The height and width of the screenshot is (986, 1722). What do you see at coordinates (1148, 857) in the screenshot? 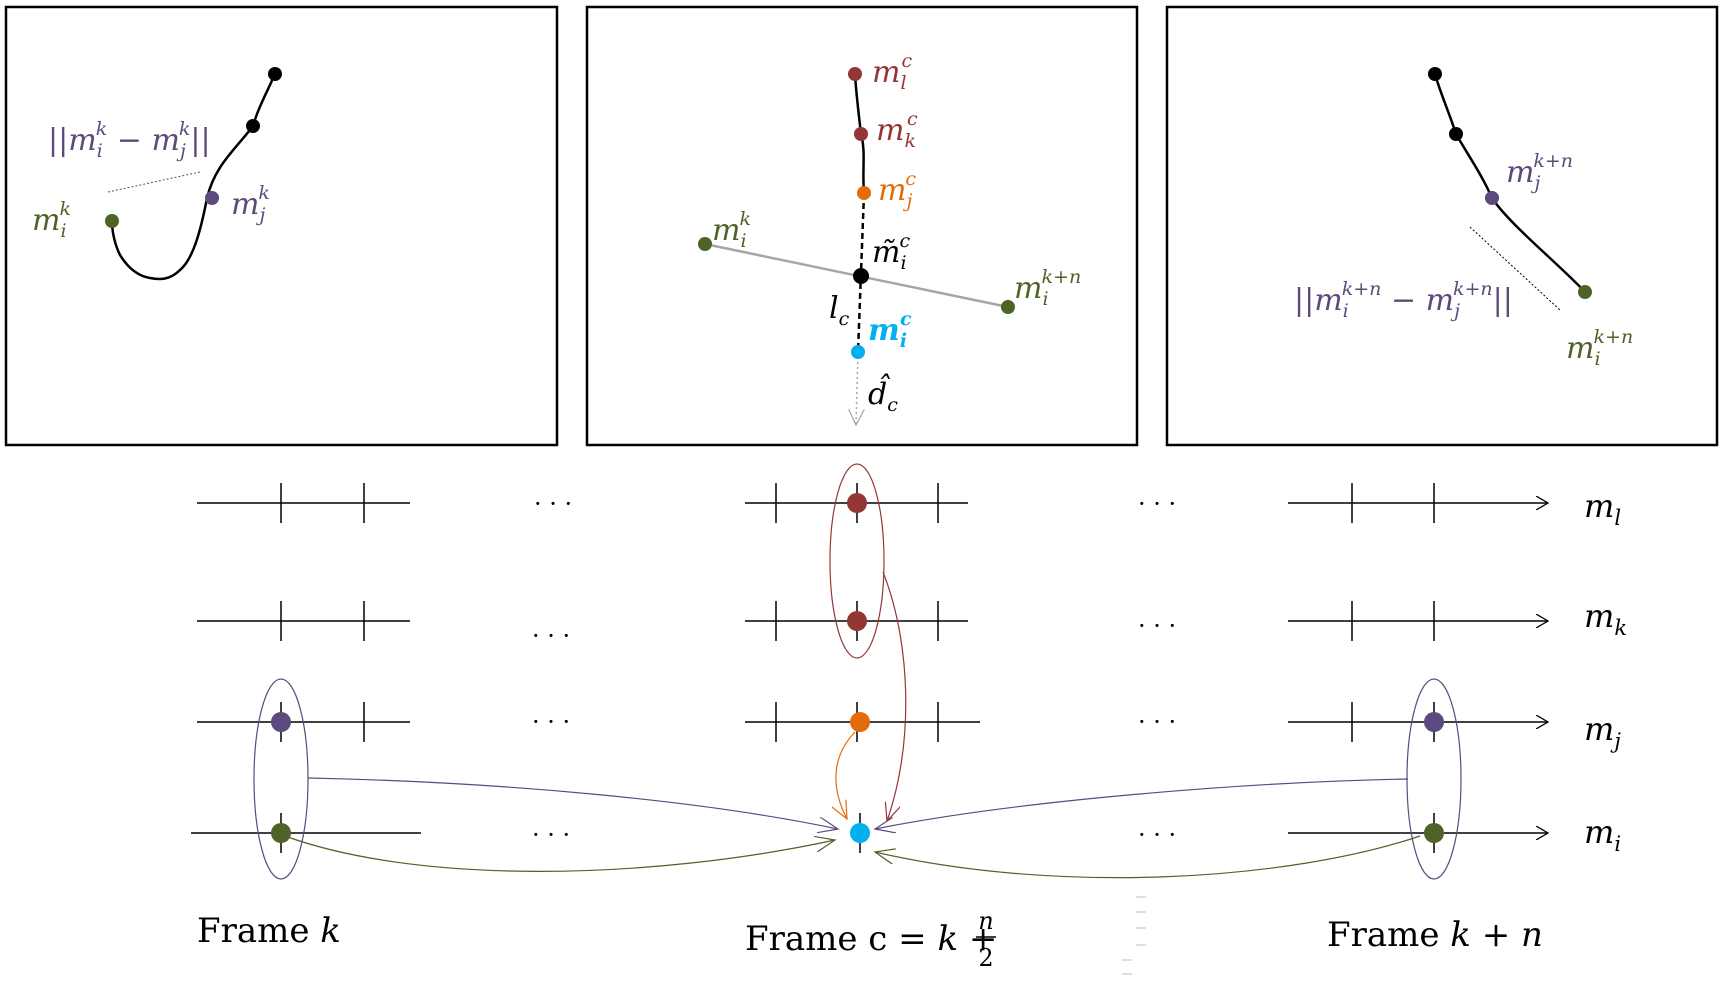
I see `arrow-right-green` at bounding box center [1148, 857].